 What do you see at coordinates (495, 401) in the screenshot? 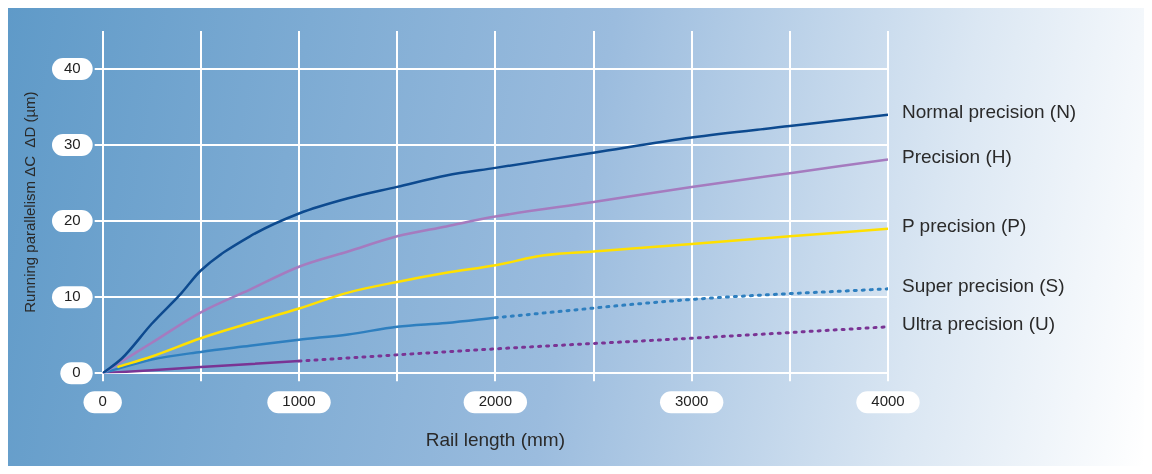
I see `x-tick-label: 2000` at bounding box center [495, 401].